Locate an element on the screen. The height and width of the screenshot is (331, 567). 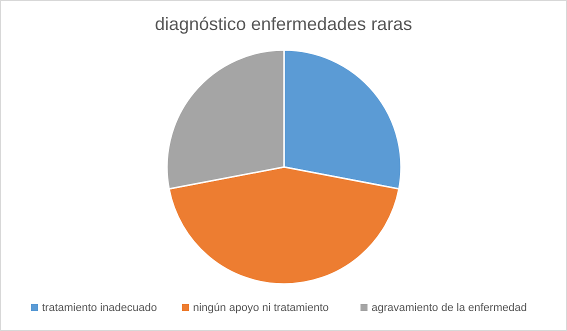
legend-label: agravamiento de la enfermedad is located at coordinates (449, 308).